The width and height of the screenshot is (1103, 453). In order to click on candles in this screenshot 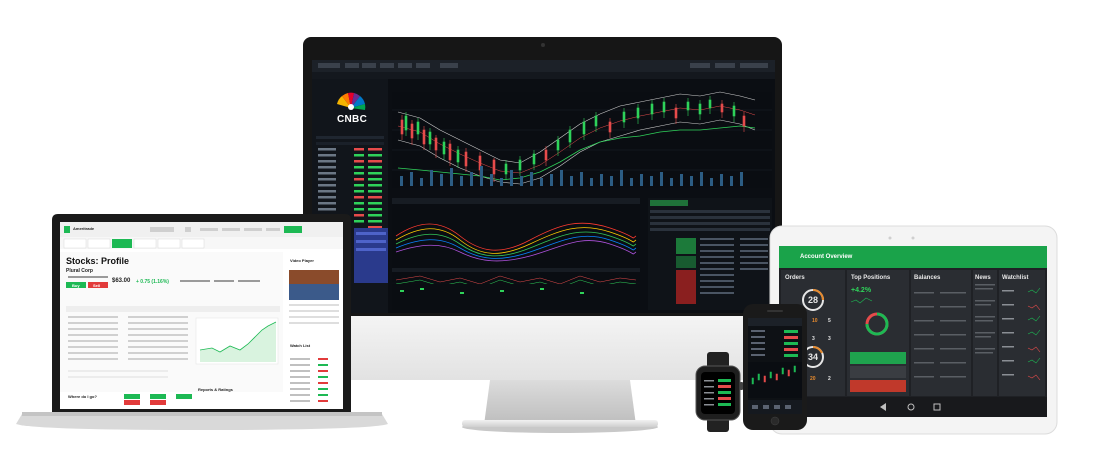, I will do `click(573, 139)`.